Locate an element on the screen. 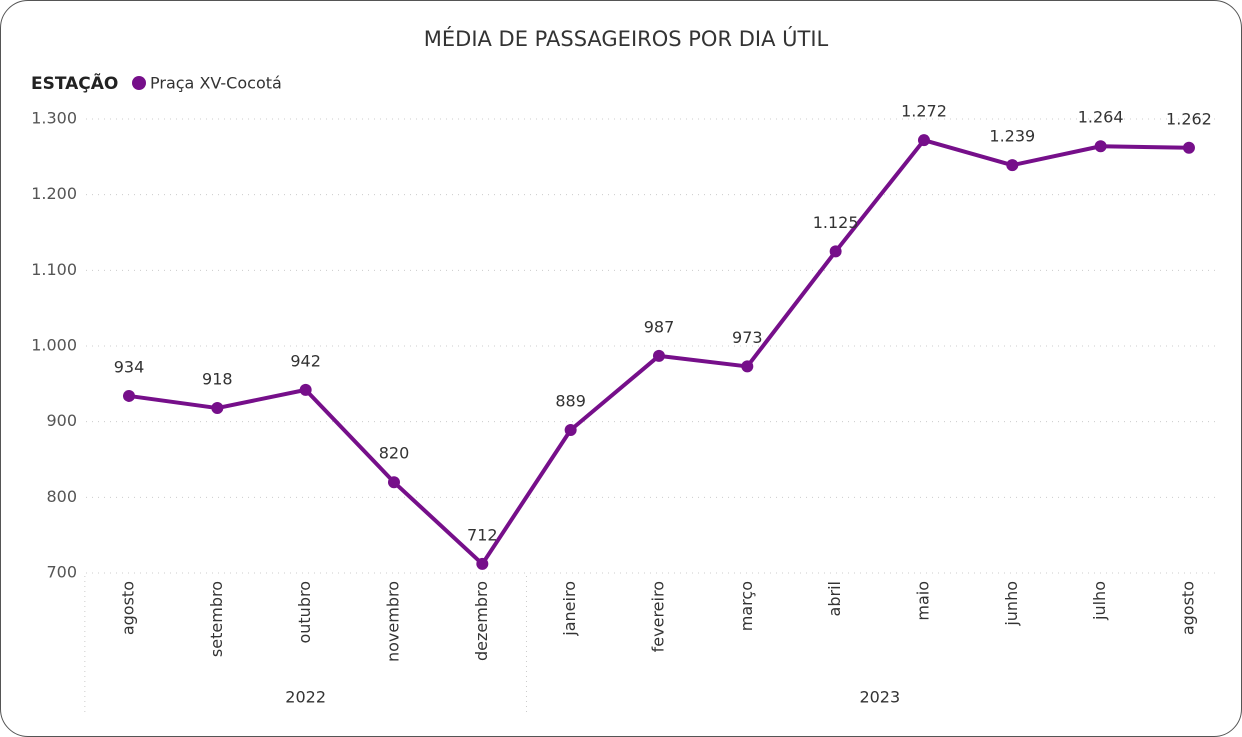  x-tick-label: dezembro is located at coordinates (481, 621).